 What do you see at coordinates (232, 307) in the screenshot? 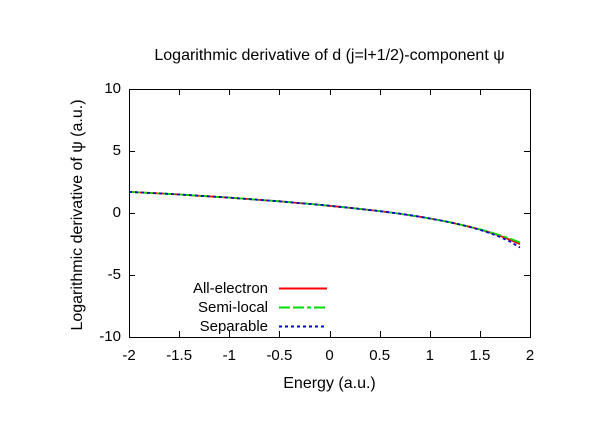
I see `legend-label: Semi-local` at bounding box center [232, 307].